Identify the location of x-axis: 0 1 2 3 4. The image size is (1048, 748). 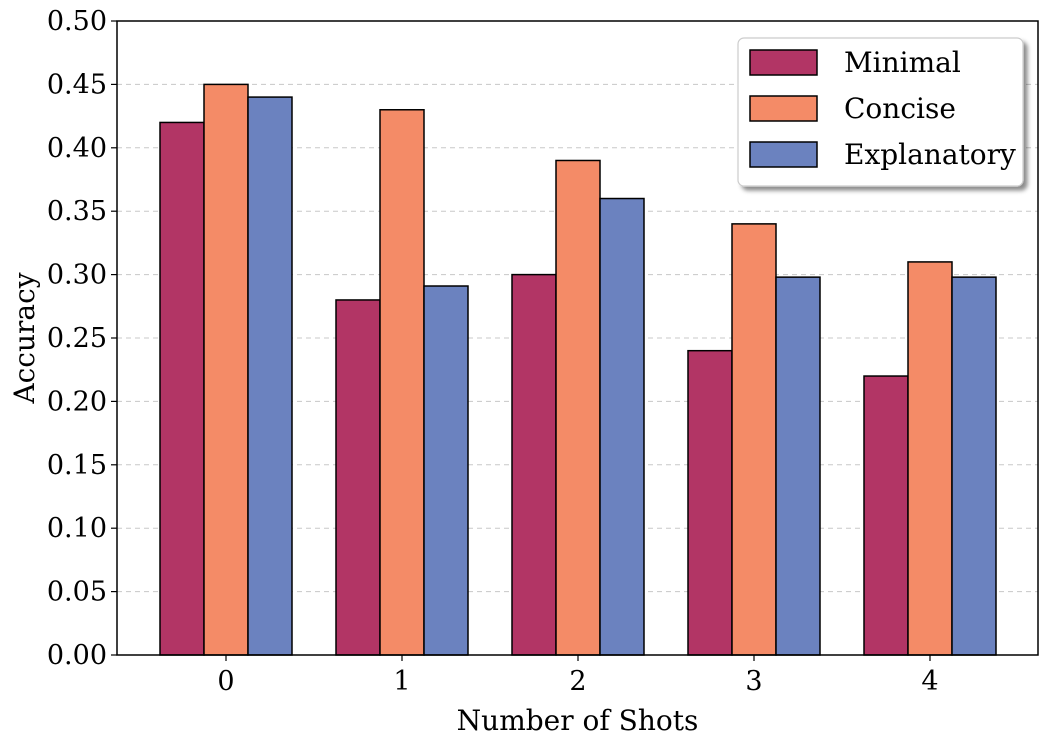
(578, 676).